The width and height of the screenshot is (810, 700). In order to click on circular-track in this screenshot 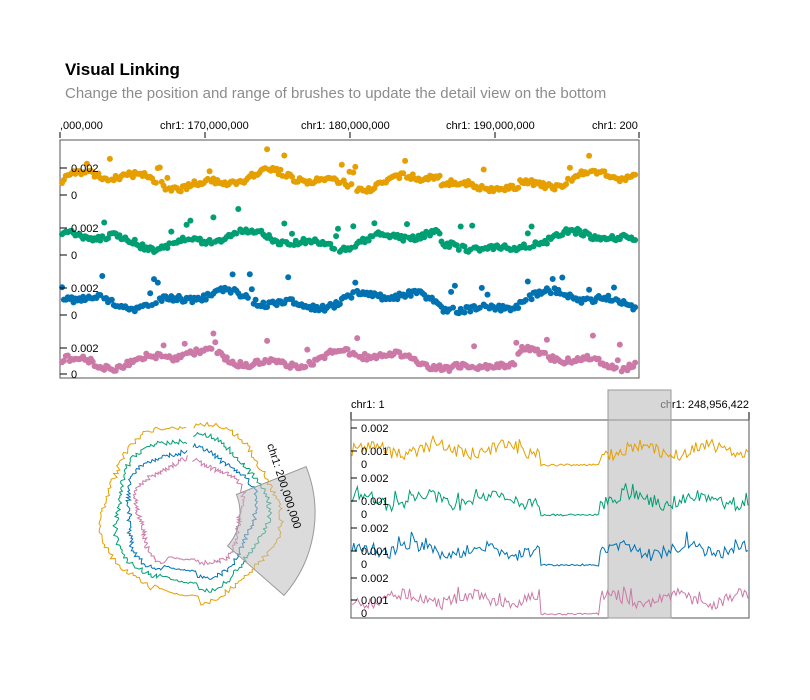, I will do `click(189, 511)`.